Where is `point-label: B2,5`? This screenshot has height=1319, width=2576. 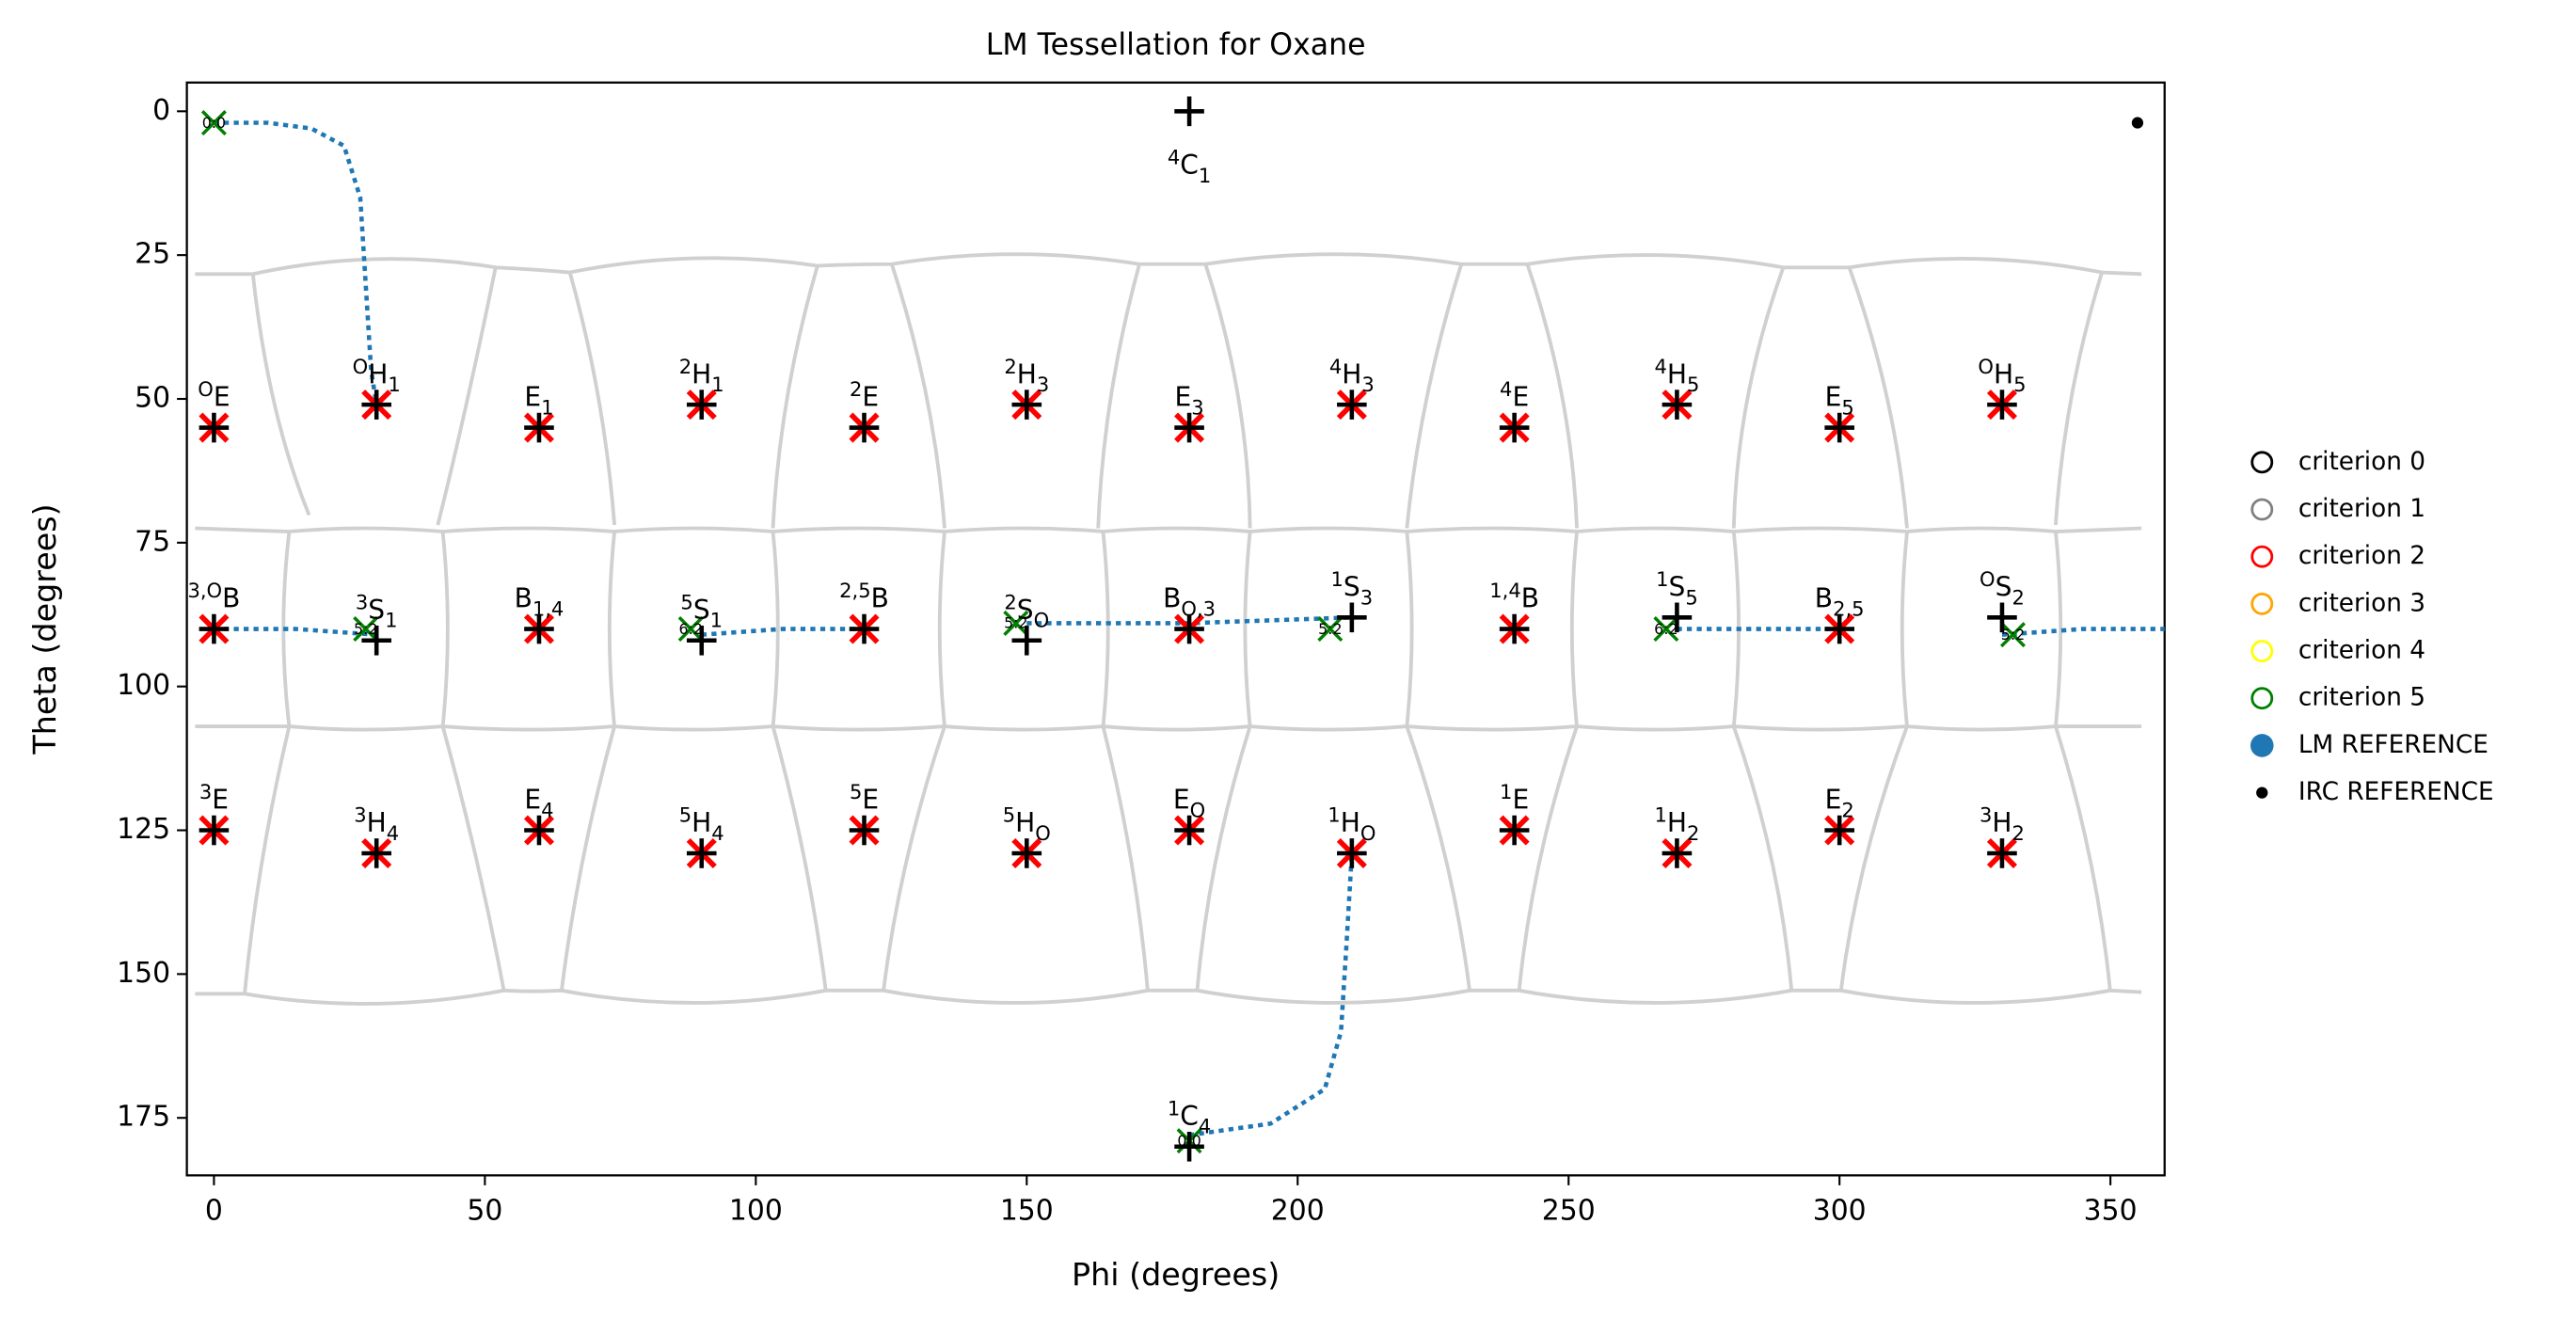
point-label: B2,5 is located at coordinates (1840, 602).